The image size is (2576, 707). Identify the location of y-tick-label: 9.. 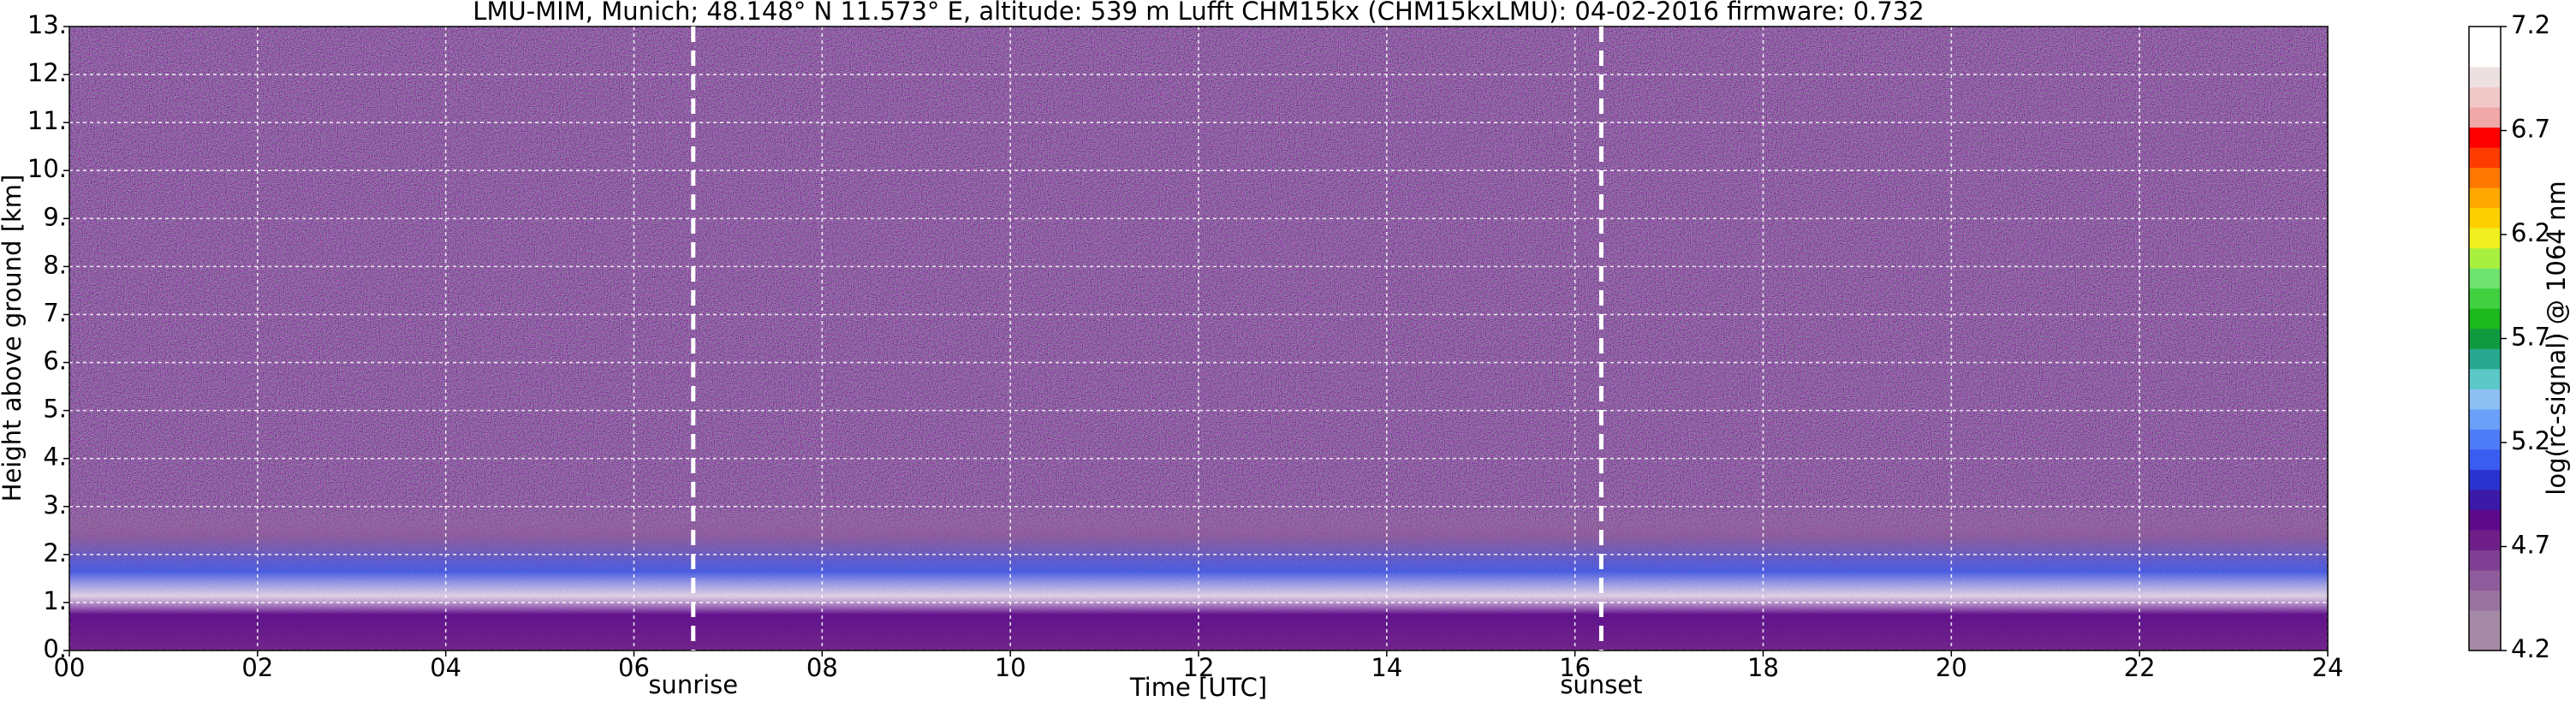
(55, 216).